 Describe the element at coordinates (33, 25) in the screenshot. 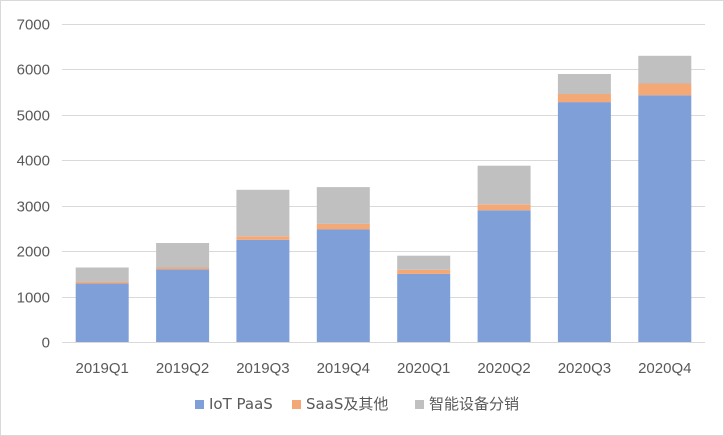

I see `y-tick-label: 7000` at that location.